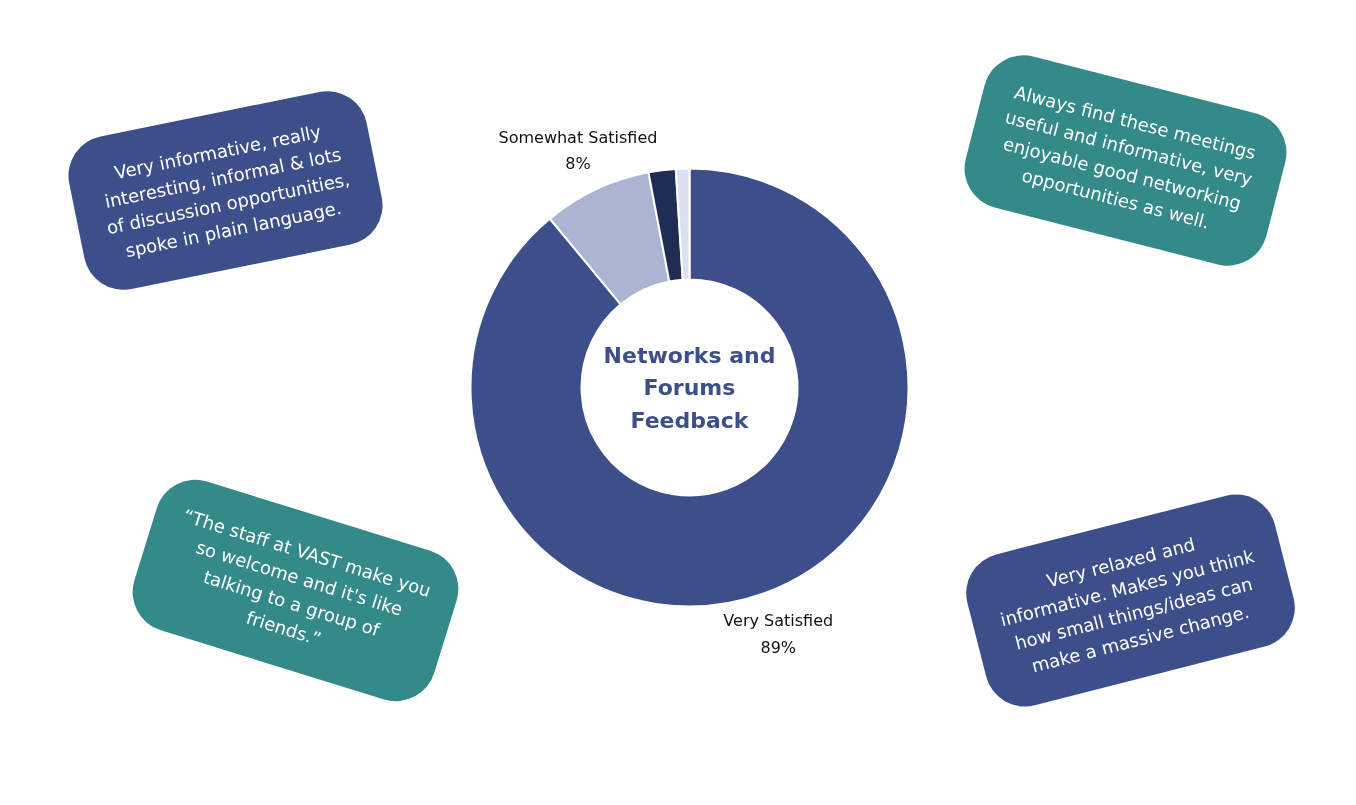  What do you see at coordinates (578, 164) in the screenshot?
I see `data-label: 8%` at bounding box center [578, 164].